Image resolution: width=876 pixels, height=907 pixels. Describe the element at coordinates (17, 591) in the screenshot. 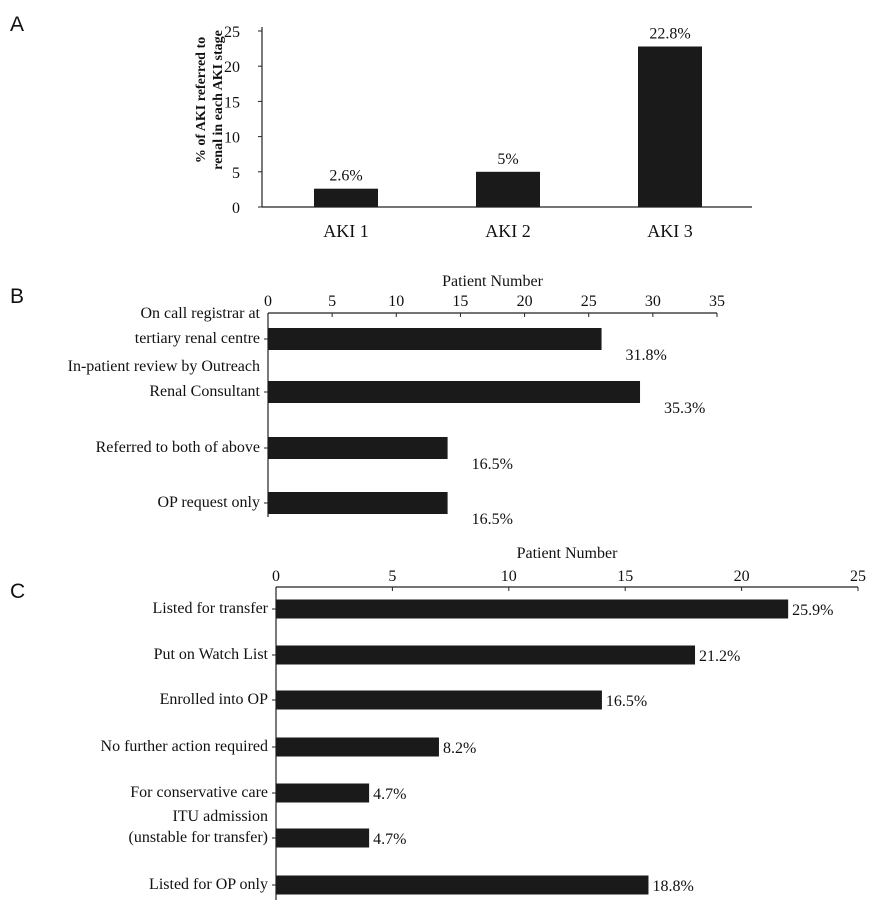

I see `panel-letter: C` at that location.